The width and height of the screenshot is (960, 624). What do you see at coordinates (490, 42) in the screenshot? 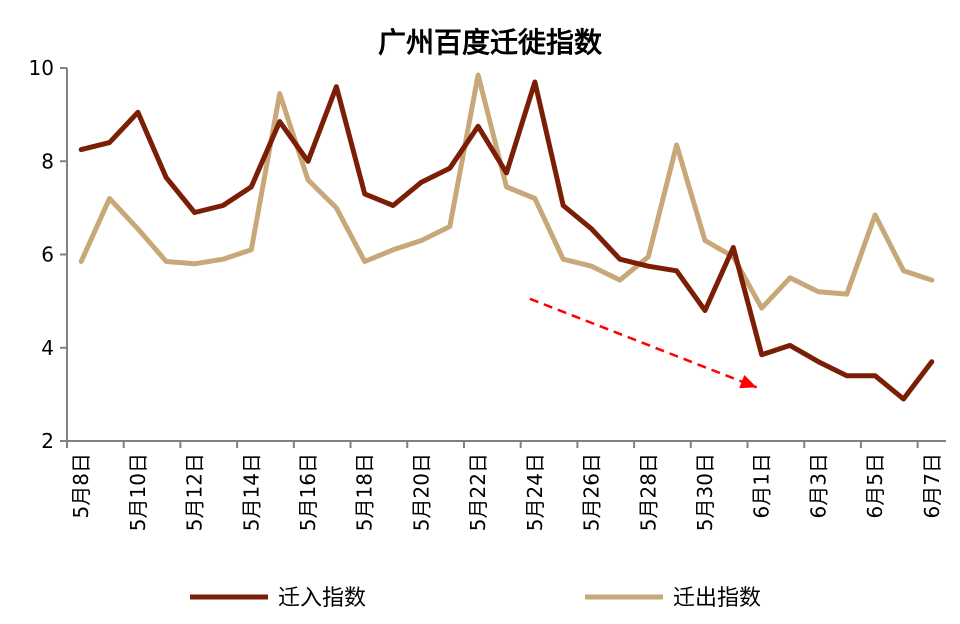
I see `chart-title: 广州百度迁徙指数` at bounding box center [490, 42].